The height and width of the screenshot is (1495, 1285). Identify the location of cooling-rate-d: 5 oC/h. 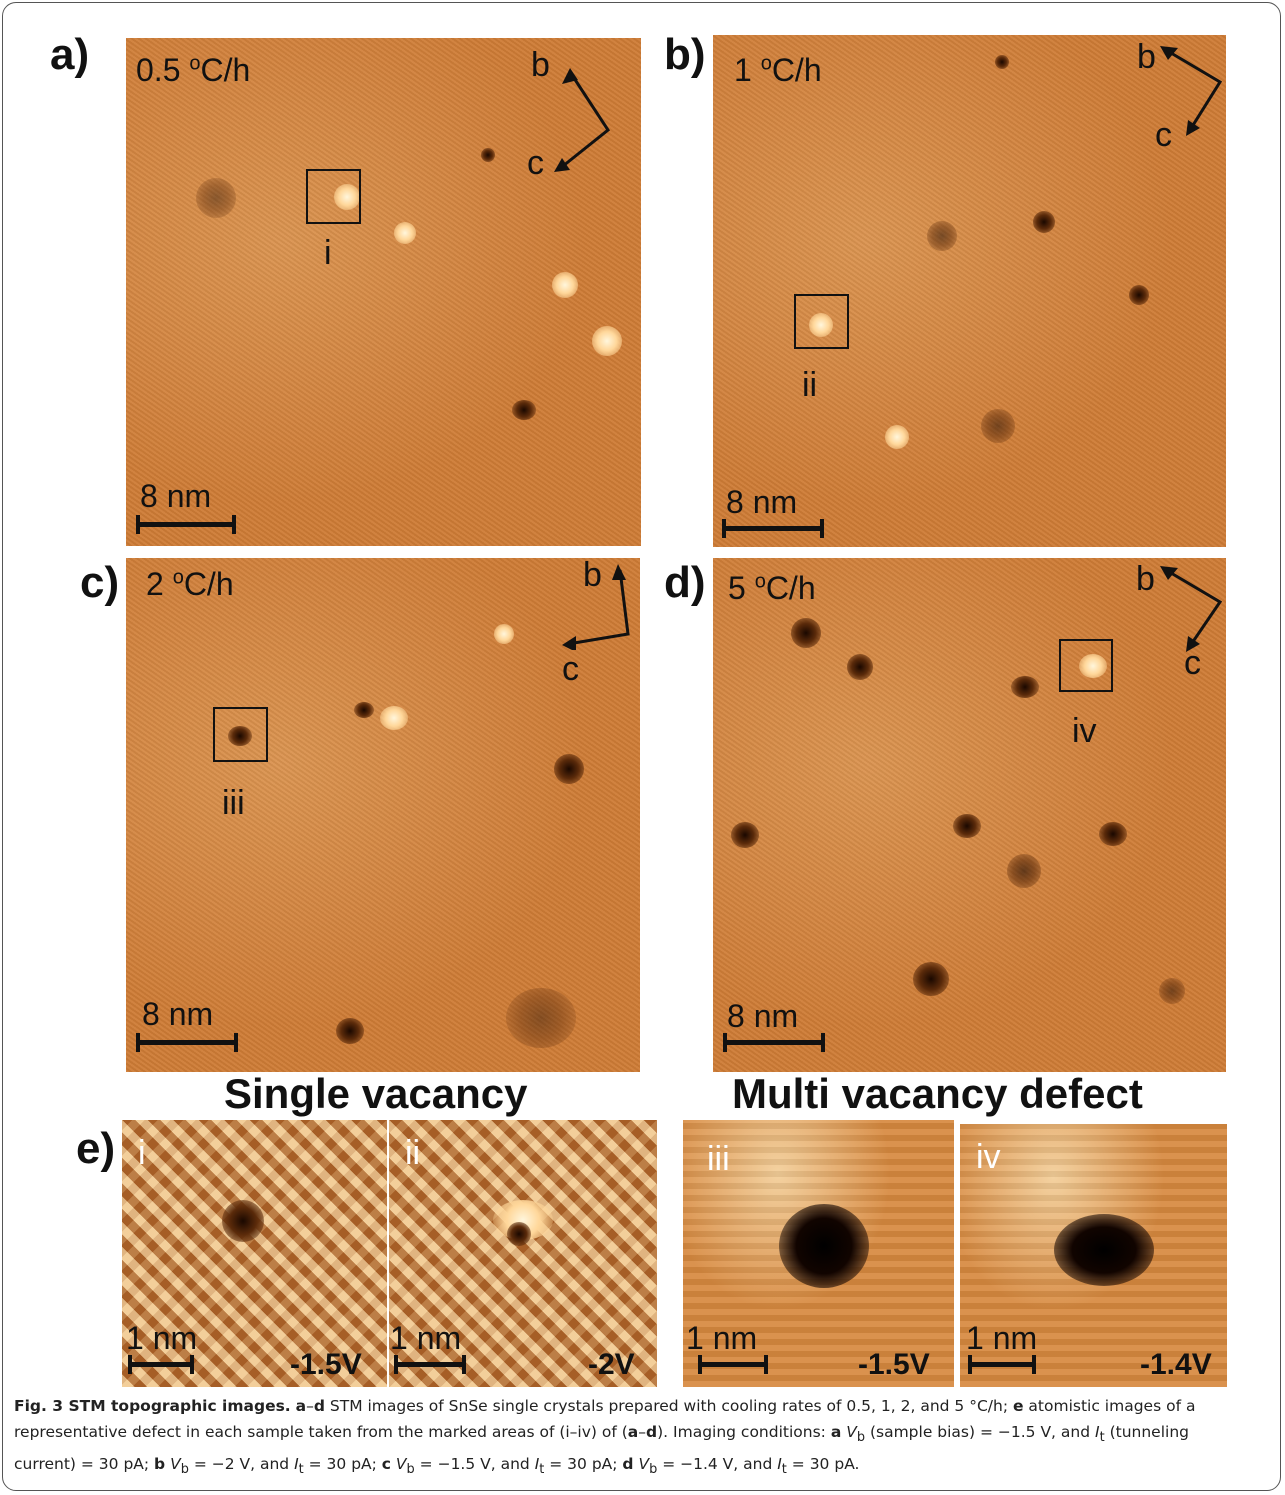
(772, 588).